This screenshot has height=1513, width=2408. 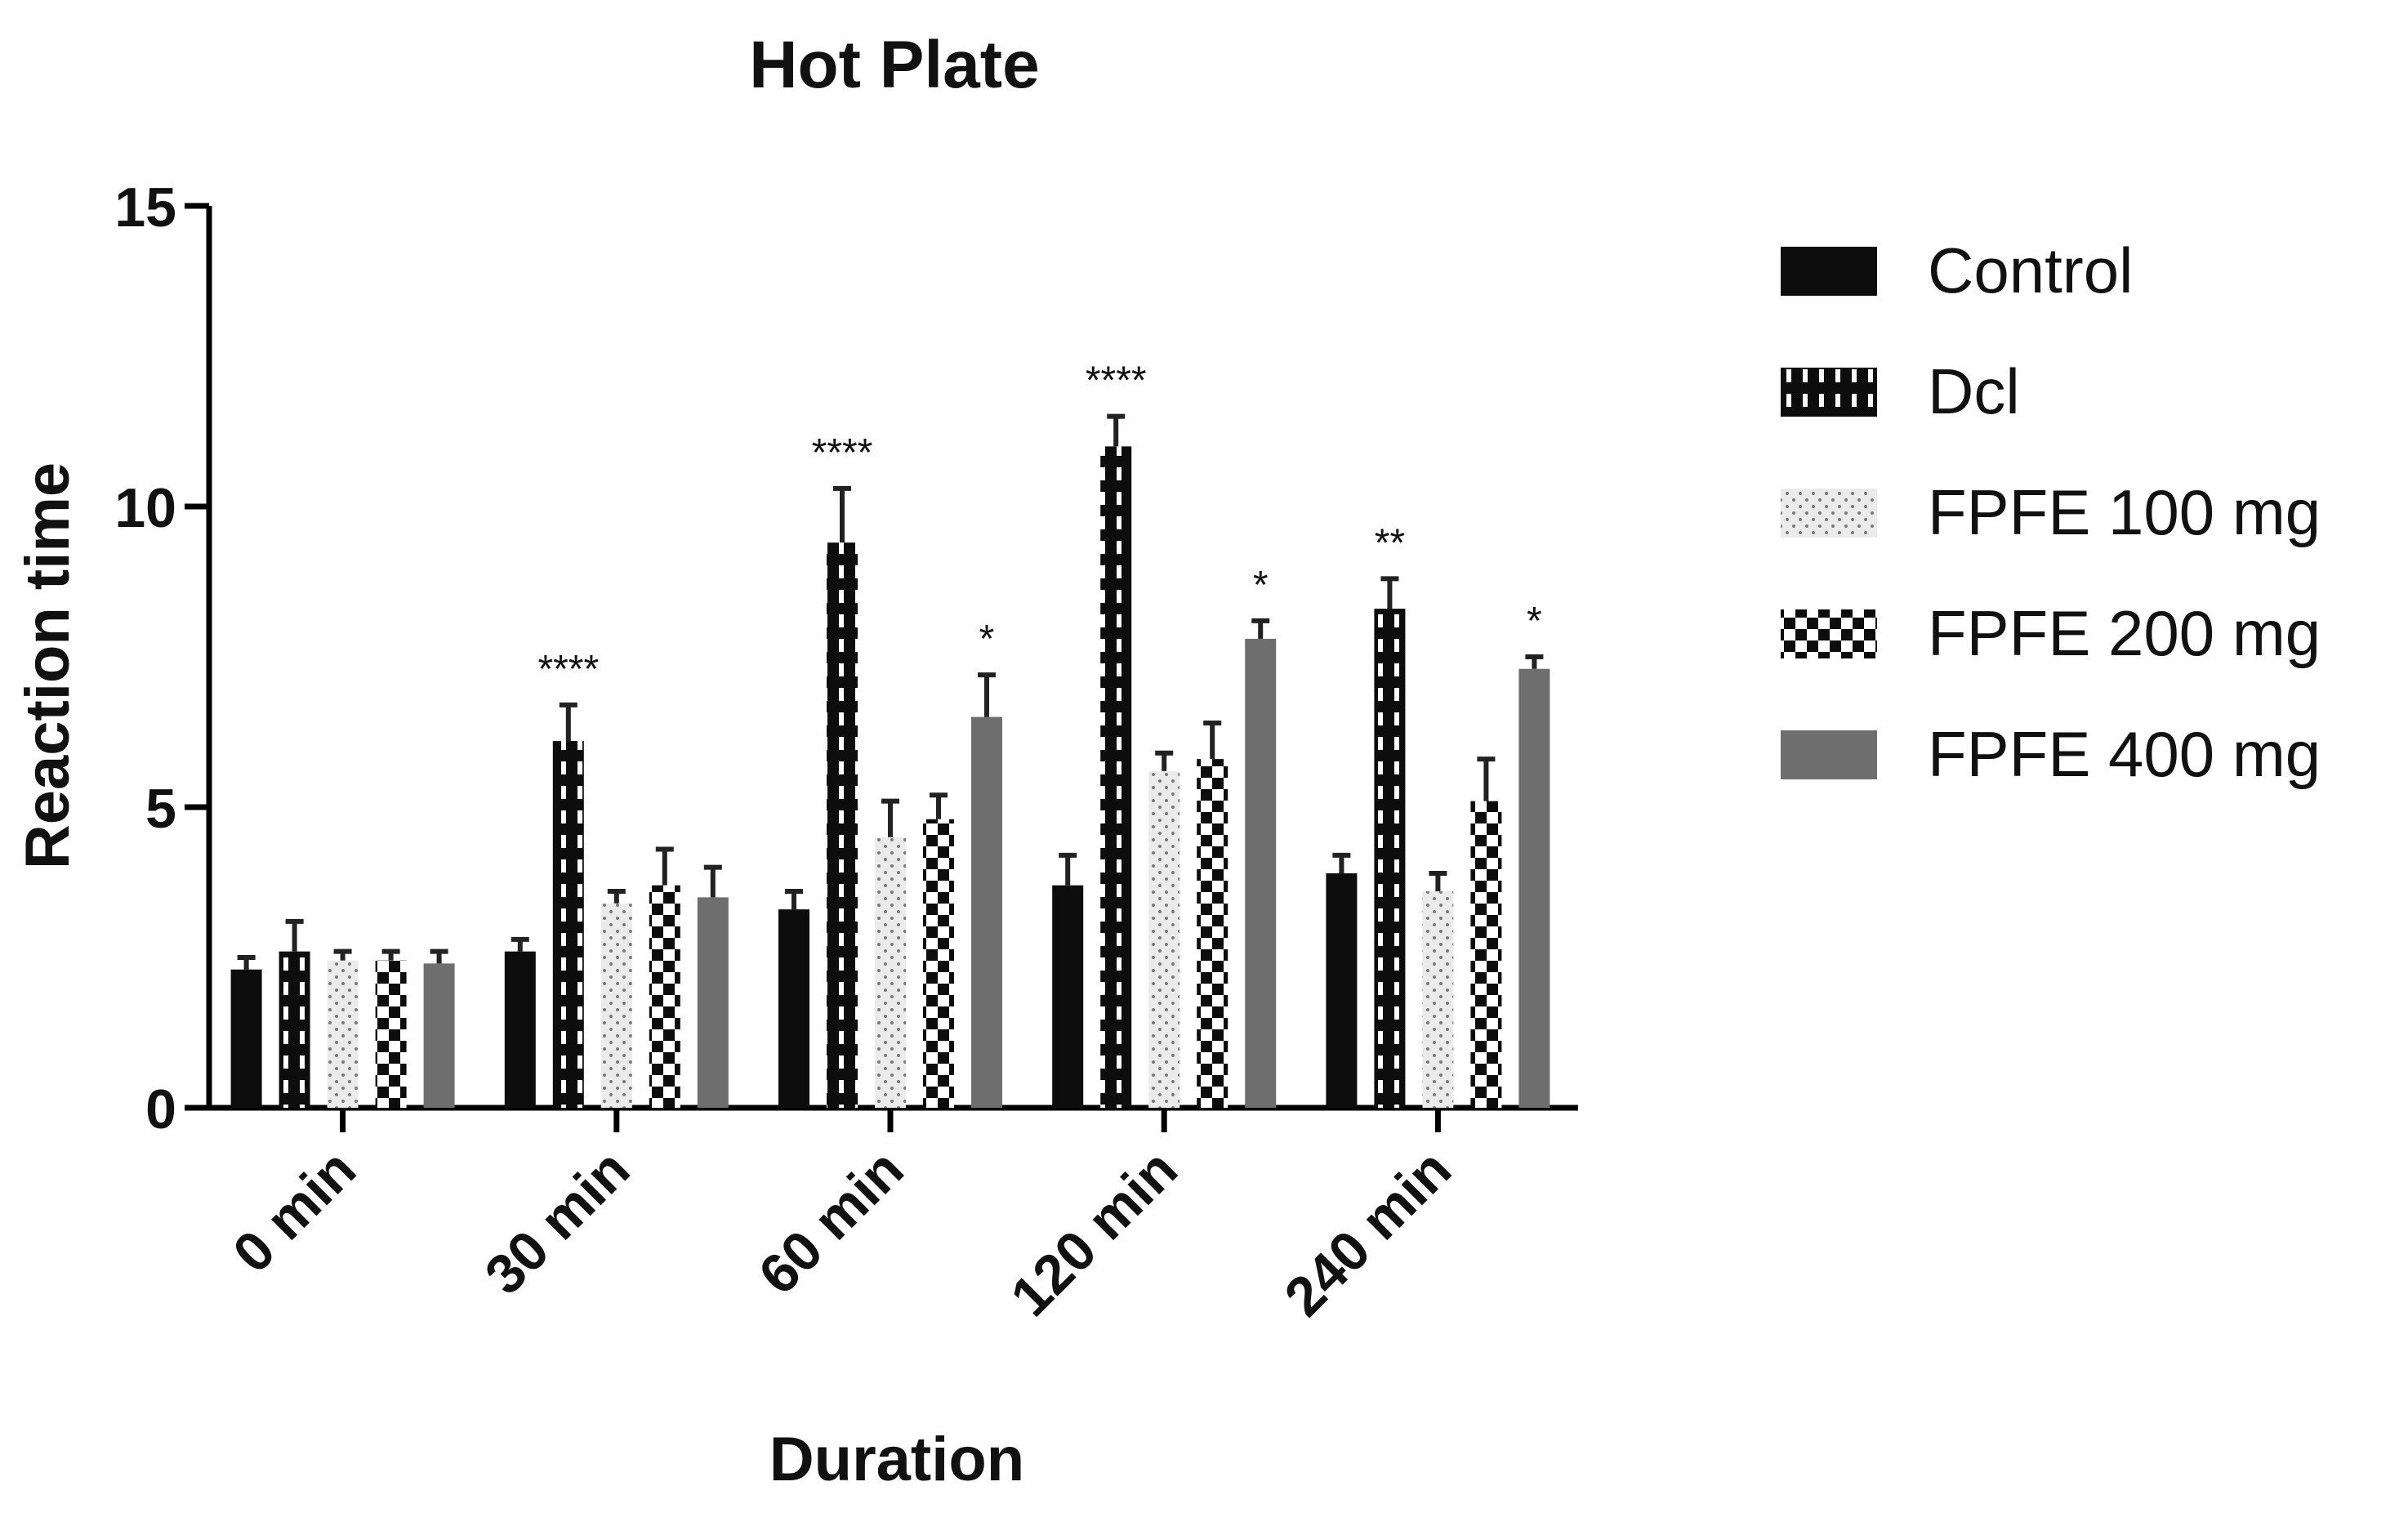 I want to click on significance-label: **, so click(x=1390, y=543).